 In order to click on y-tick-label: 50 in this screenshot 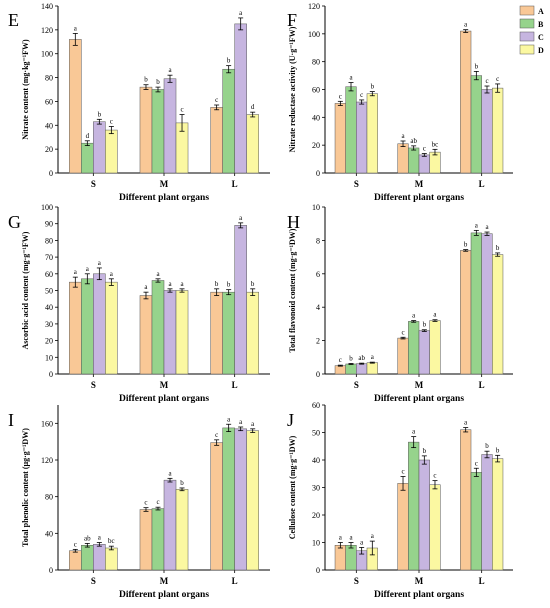, I will do `click(316, 433)`.